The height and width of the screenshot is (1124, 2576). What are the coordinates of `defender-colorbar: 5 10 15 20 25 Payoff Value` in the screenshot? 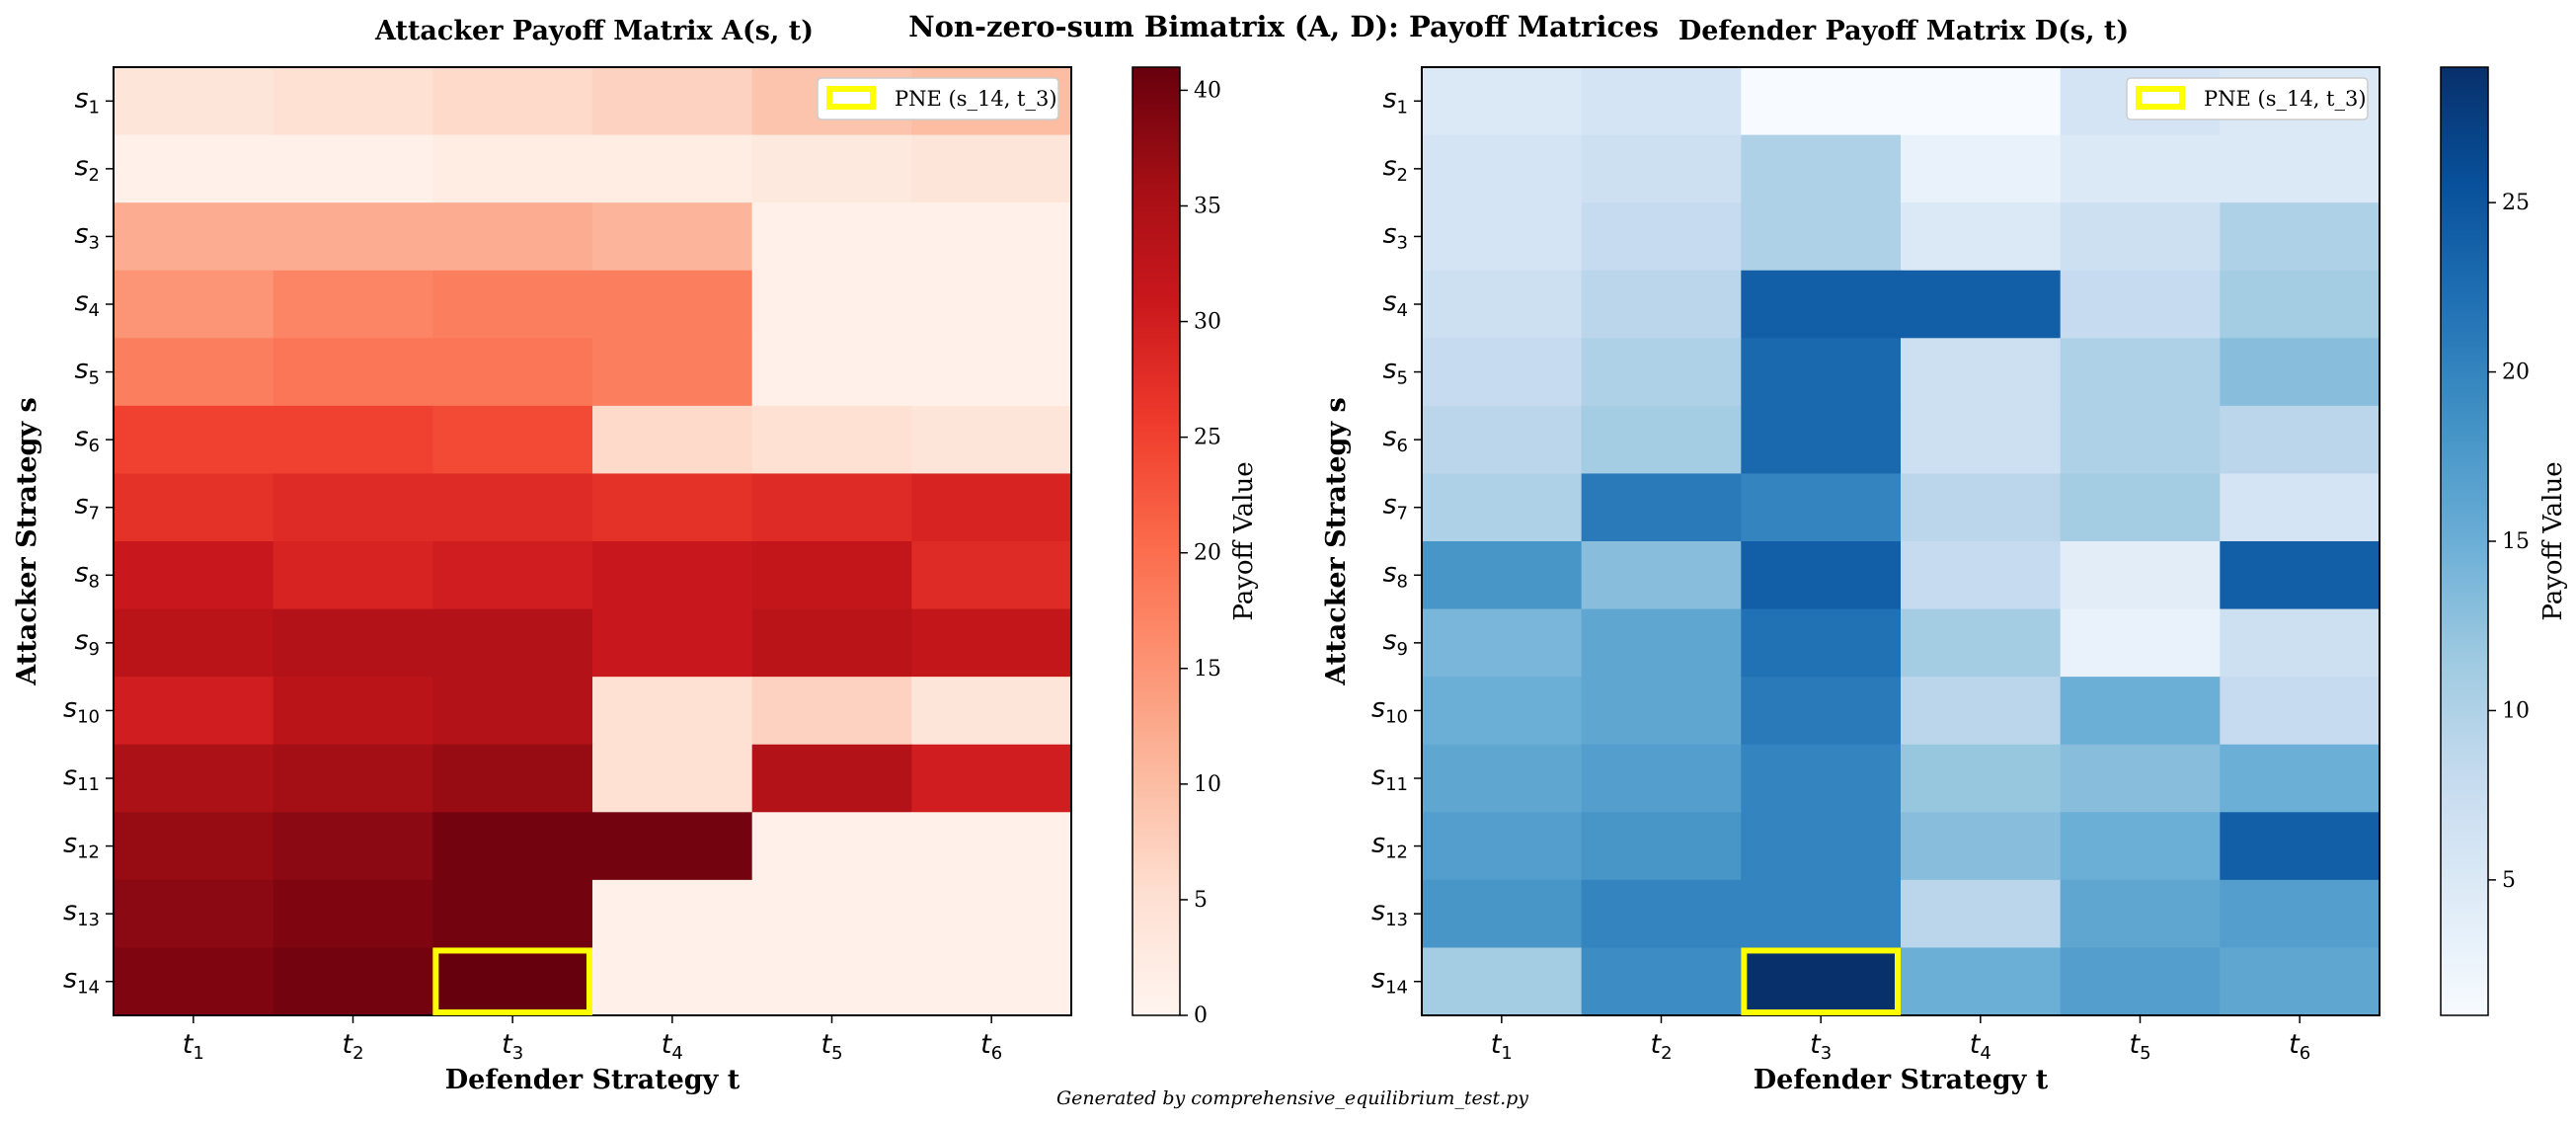 It's located at (2504, 541).